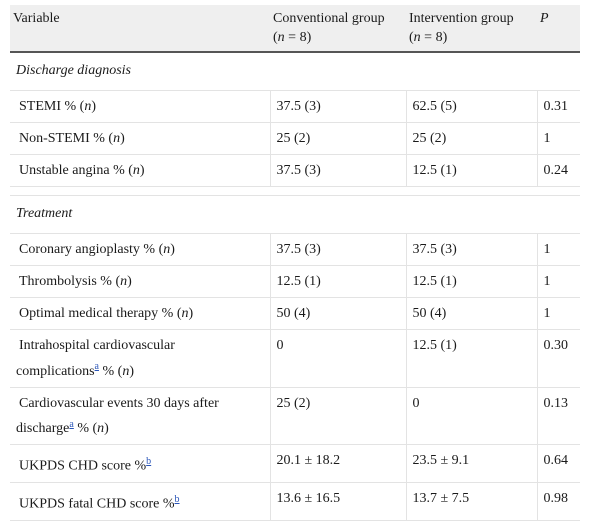 The height and width of the screenshot is (521, 590). Describe the element at coordinates (558, 501) in the screenshot. I see `cell-p: 0.98` at that location.